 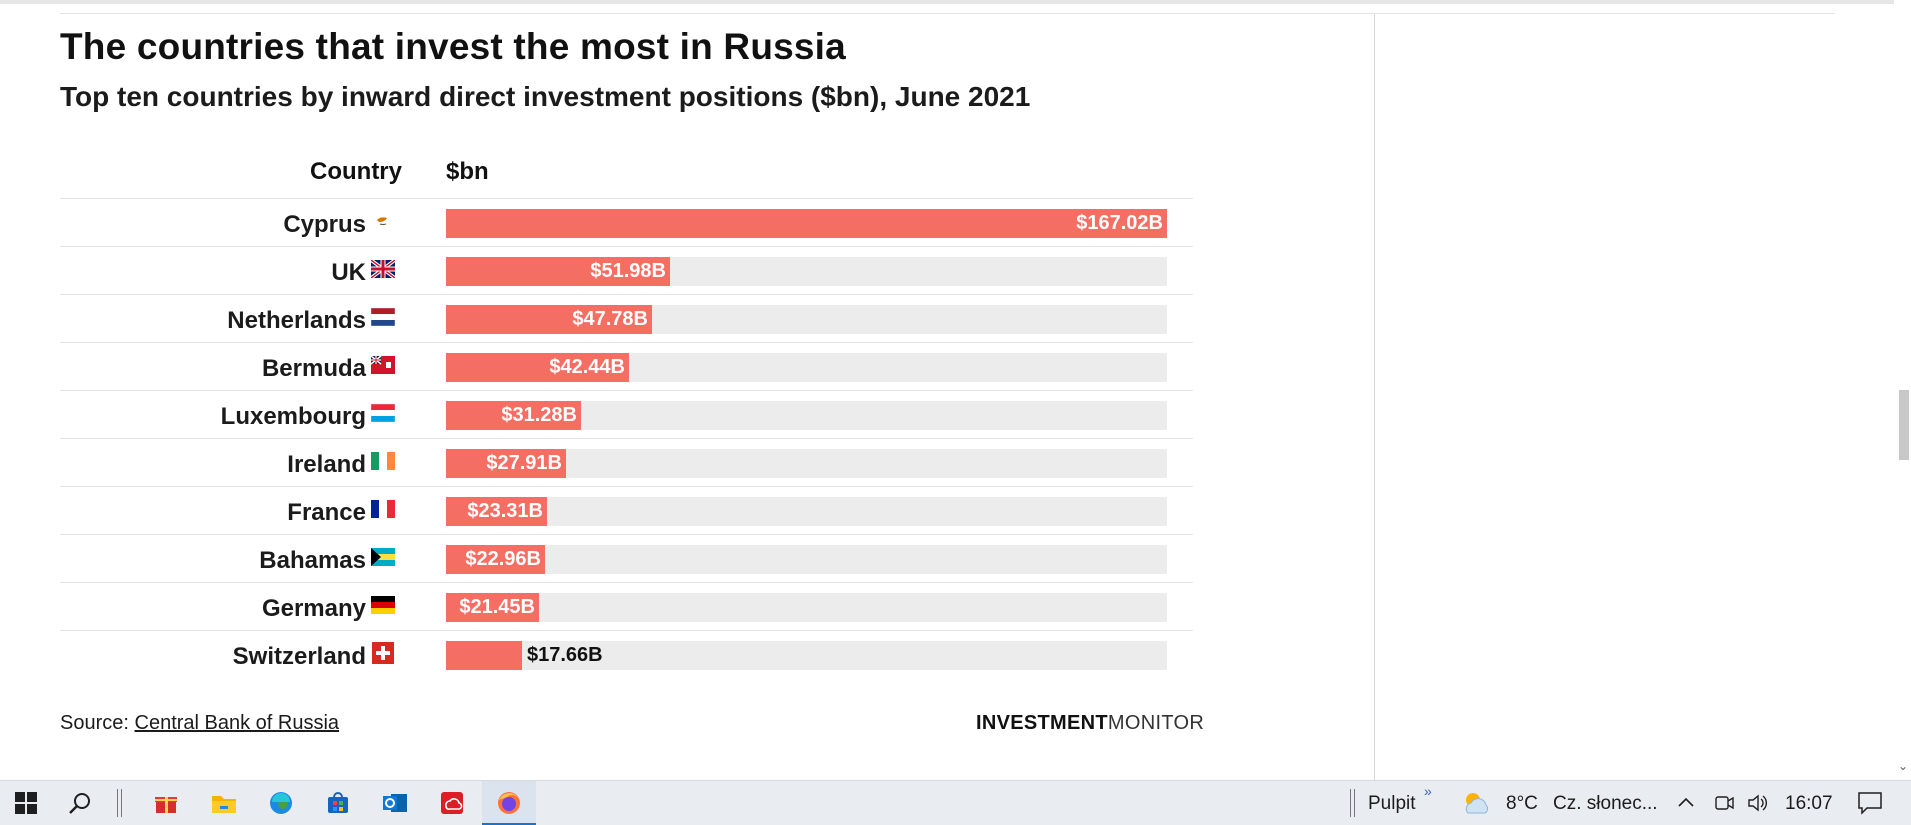 I want to click on ireland-flag-icon, so click(x=383, y=461).